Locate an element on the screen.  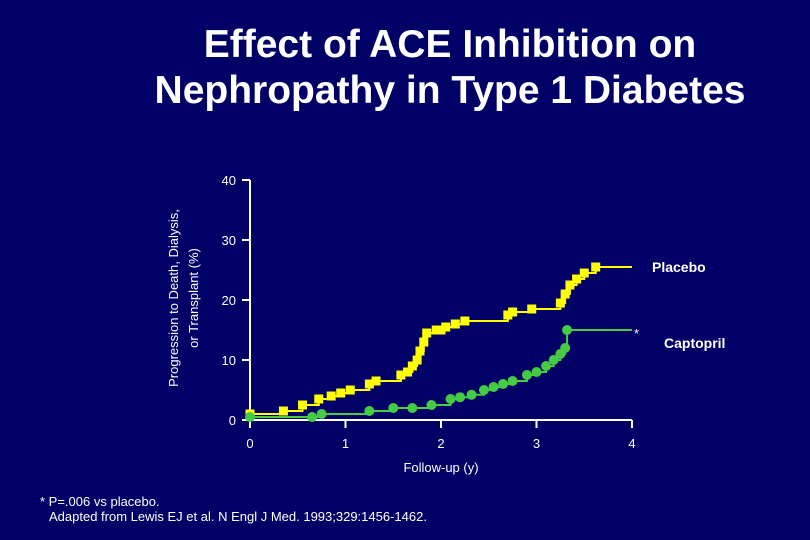
y-axis-label-line-2: or Transplant (%) is located at coordinates (193, 298).